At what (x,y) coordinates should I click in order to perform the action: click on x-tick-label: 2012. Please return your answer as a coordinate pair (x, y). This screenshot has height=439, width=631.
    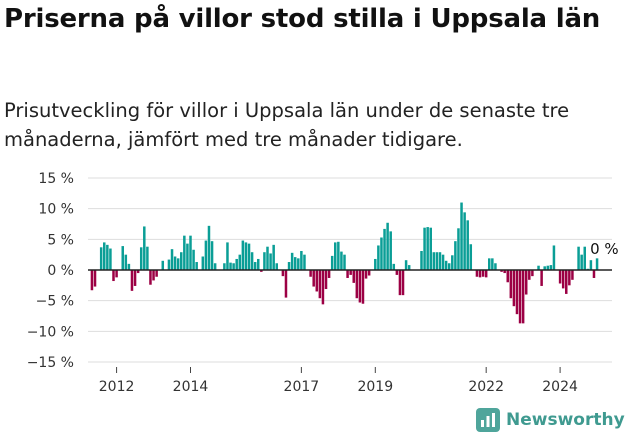
    Looking at the image, I should click on (117, 387).